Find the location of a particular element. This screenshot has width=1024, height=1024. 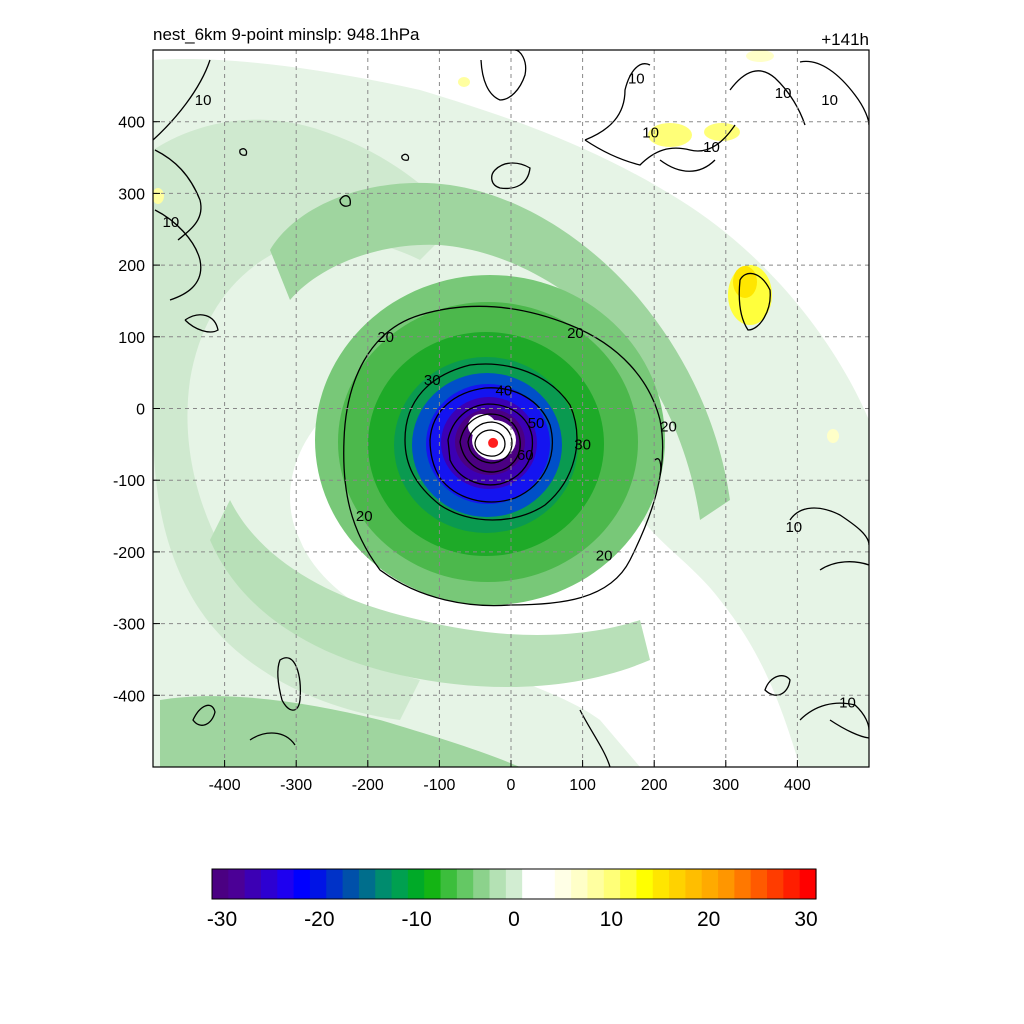

colorbar-frame is located at coordinates (514, 884).